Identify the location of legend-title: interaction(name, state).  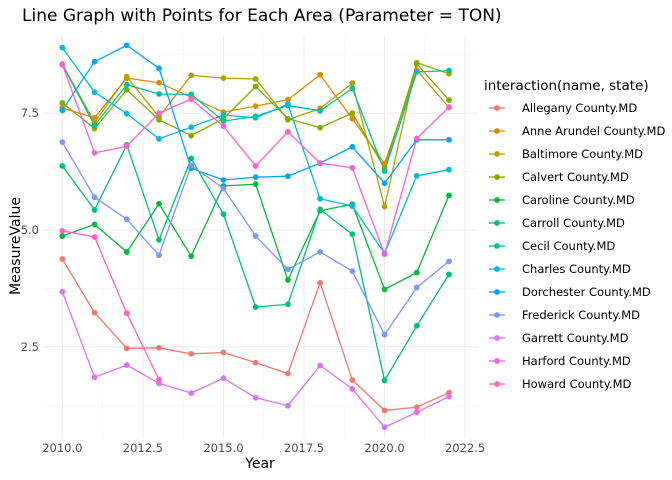
(566, 86).